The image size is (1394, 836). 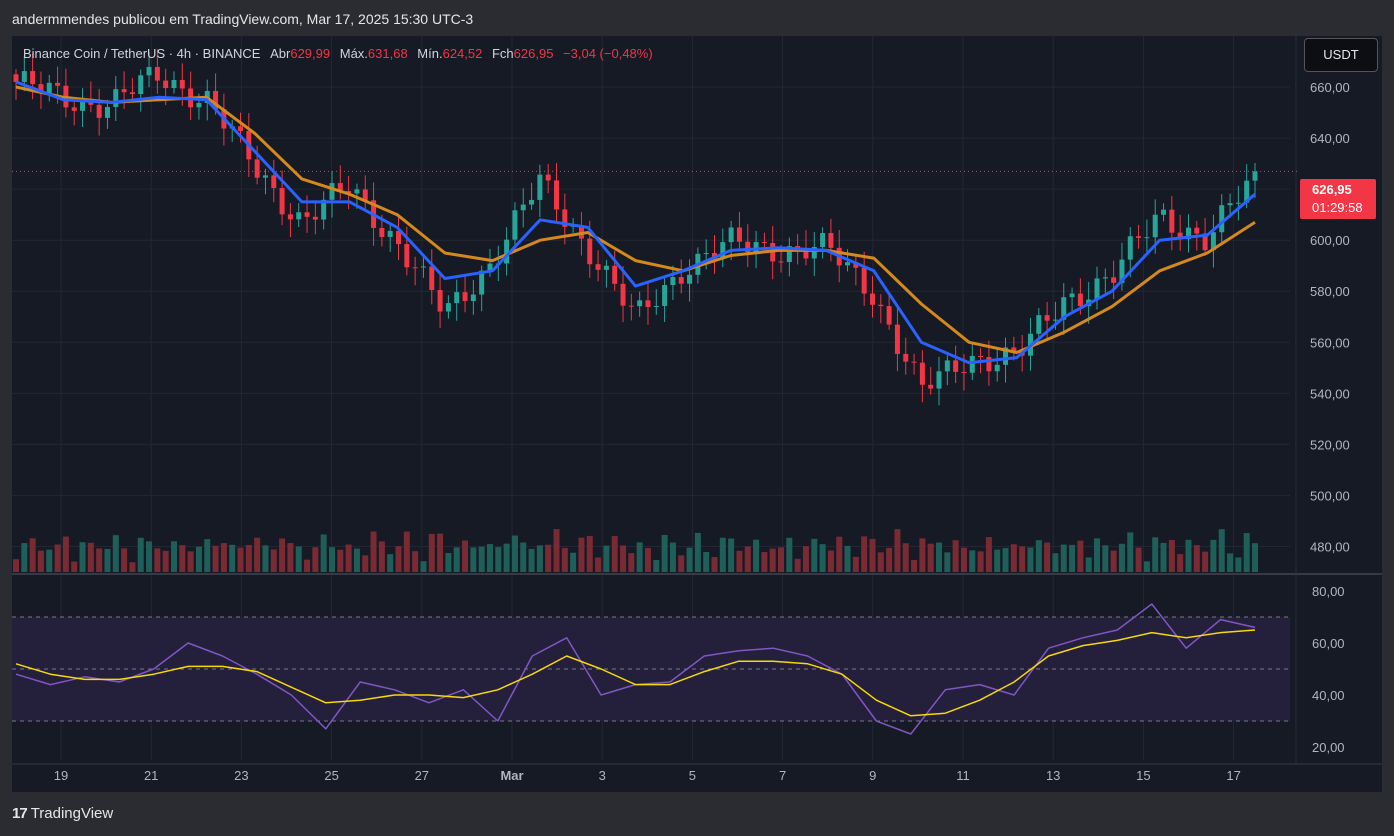 I want to click on time-tick-label: 15, so click(x=1143, y=775).